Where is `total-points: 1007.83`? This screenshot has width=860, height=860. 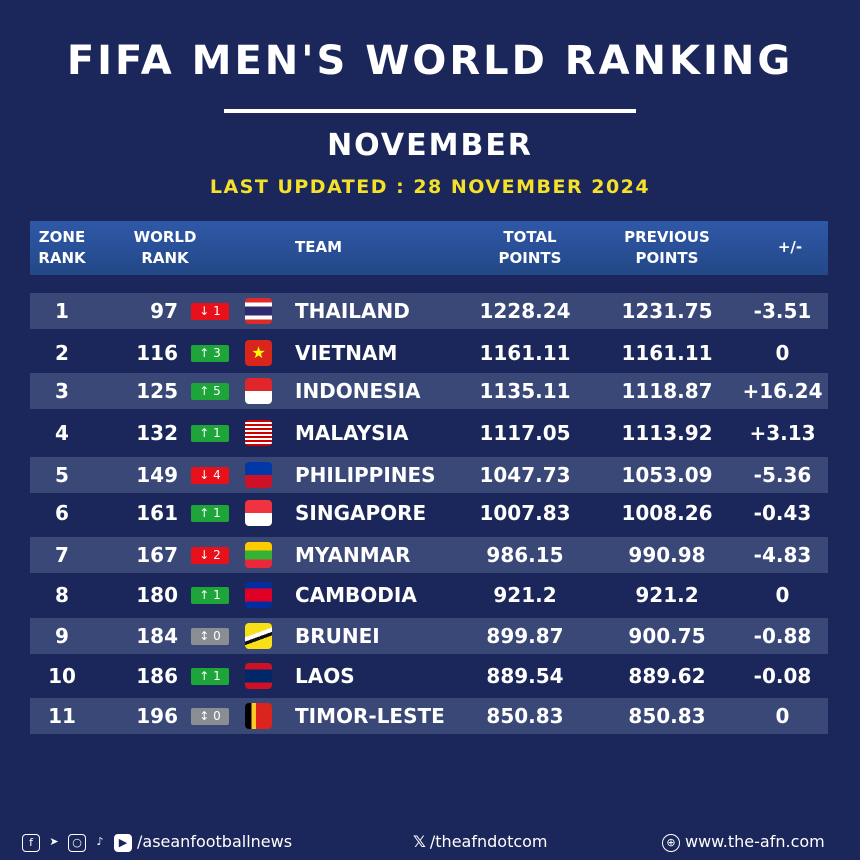 total-points: 1007.83 is located at coordinates (525, 513).